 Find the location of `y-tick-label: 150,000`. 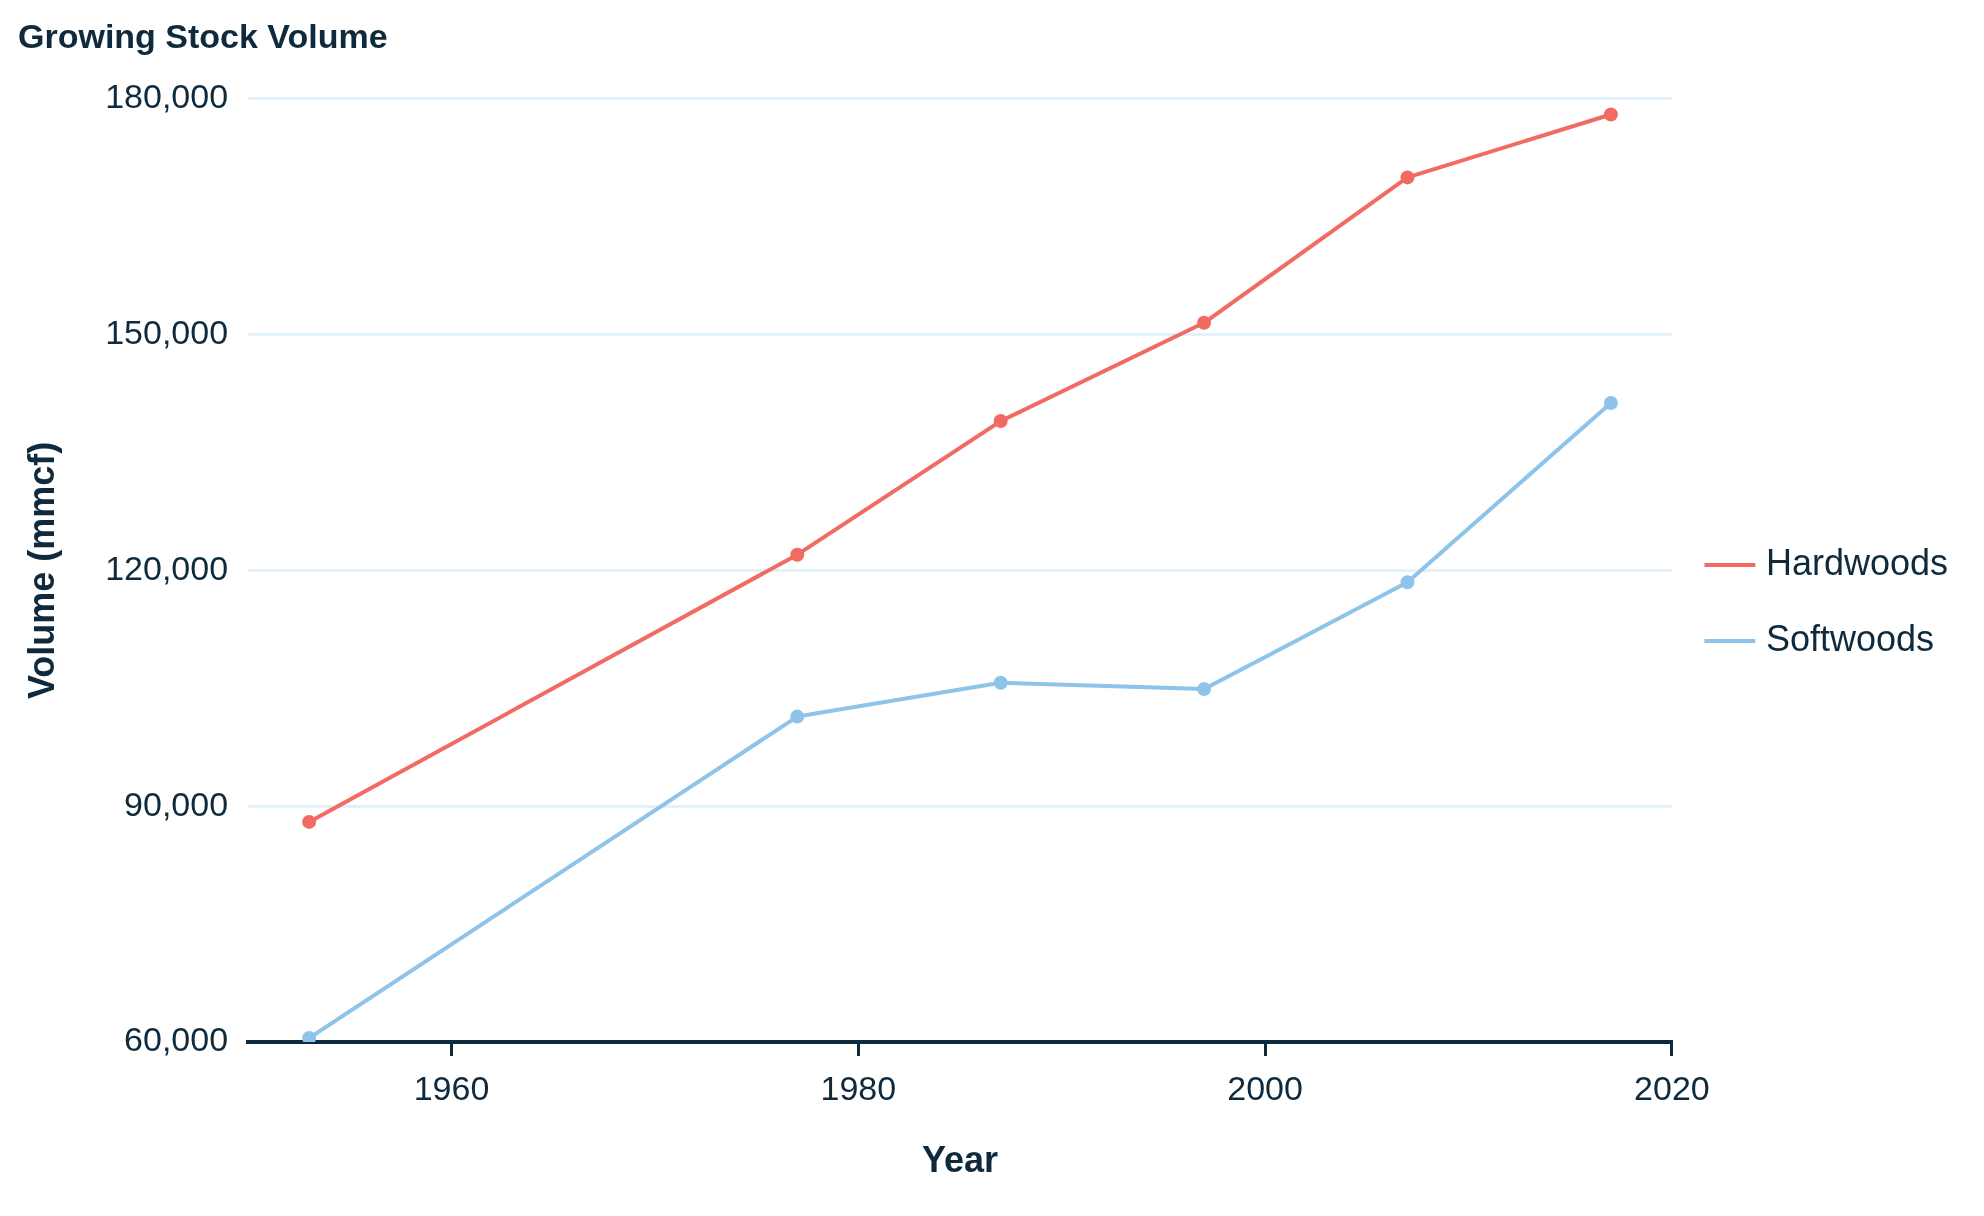

y-tick-label: 150,000 is located at coordinates (167, 331).